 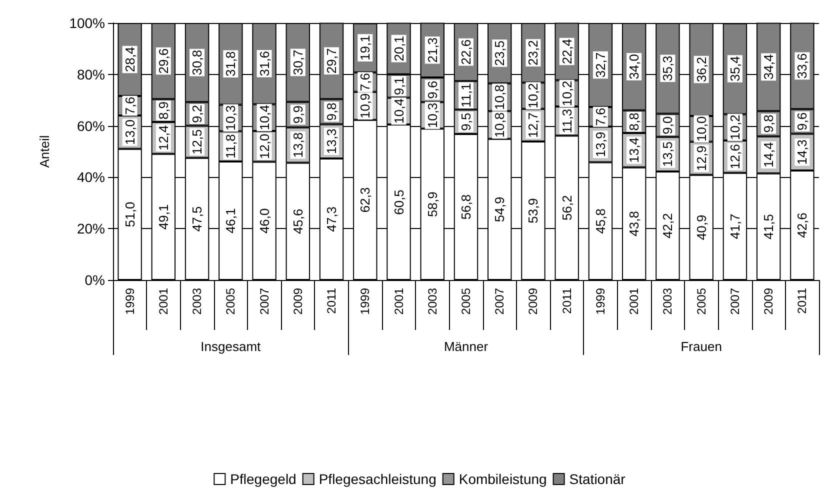 What do you see at coordinates (230, 221) in the screenshot?
I see `data-label: 46,1` at bounding box center [230, 221].